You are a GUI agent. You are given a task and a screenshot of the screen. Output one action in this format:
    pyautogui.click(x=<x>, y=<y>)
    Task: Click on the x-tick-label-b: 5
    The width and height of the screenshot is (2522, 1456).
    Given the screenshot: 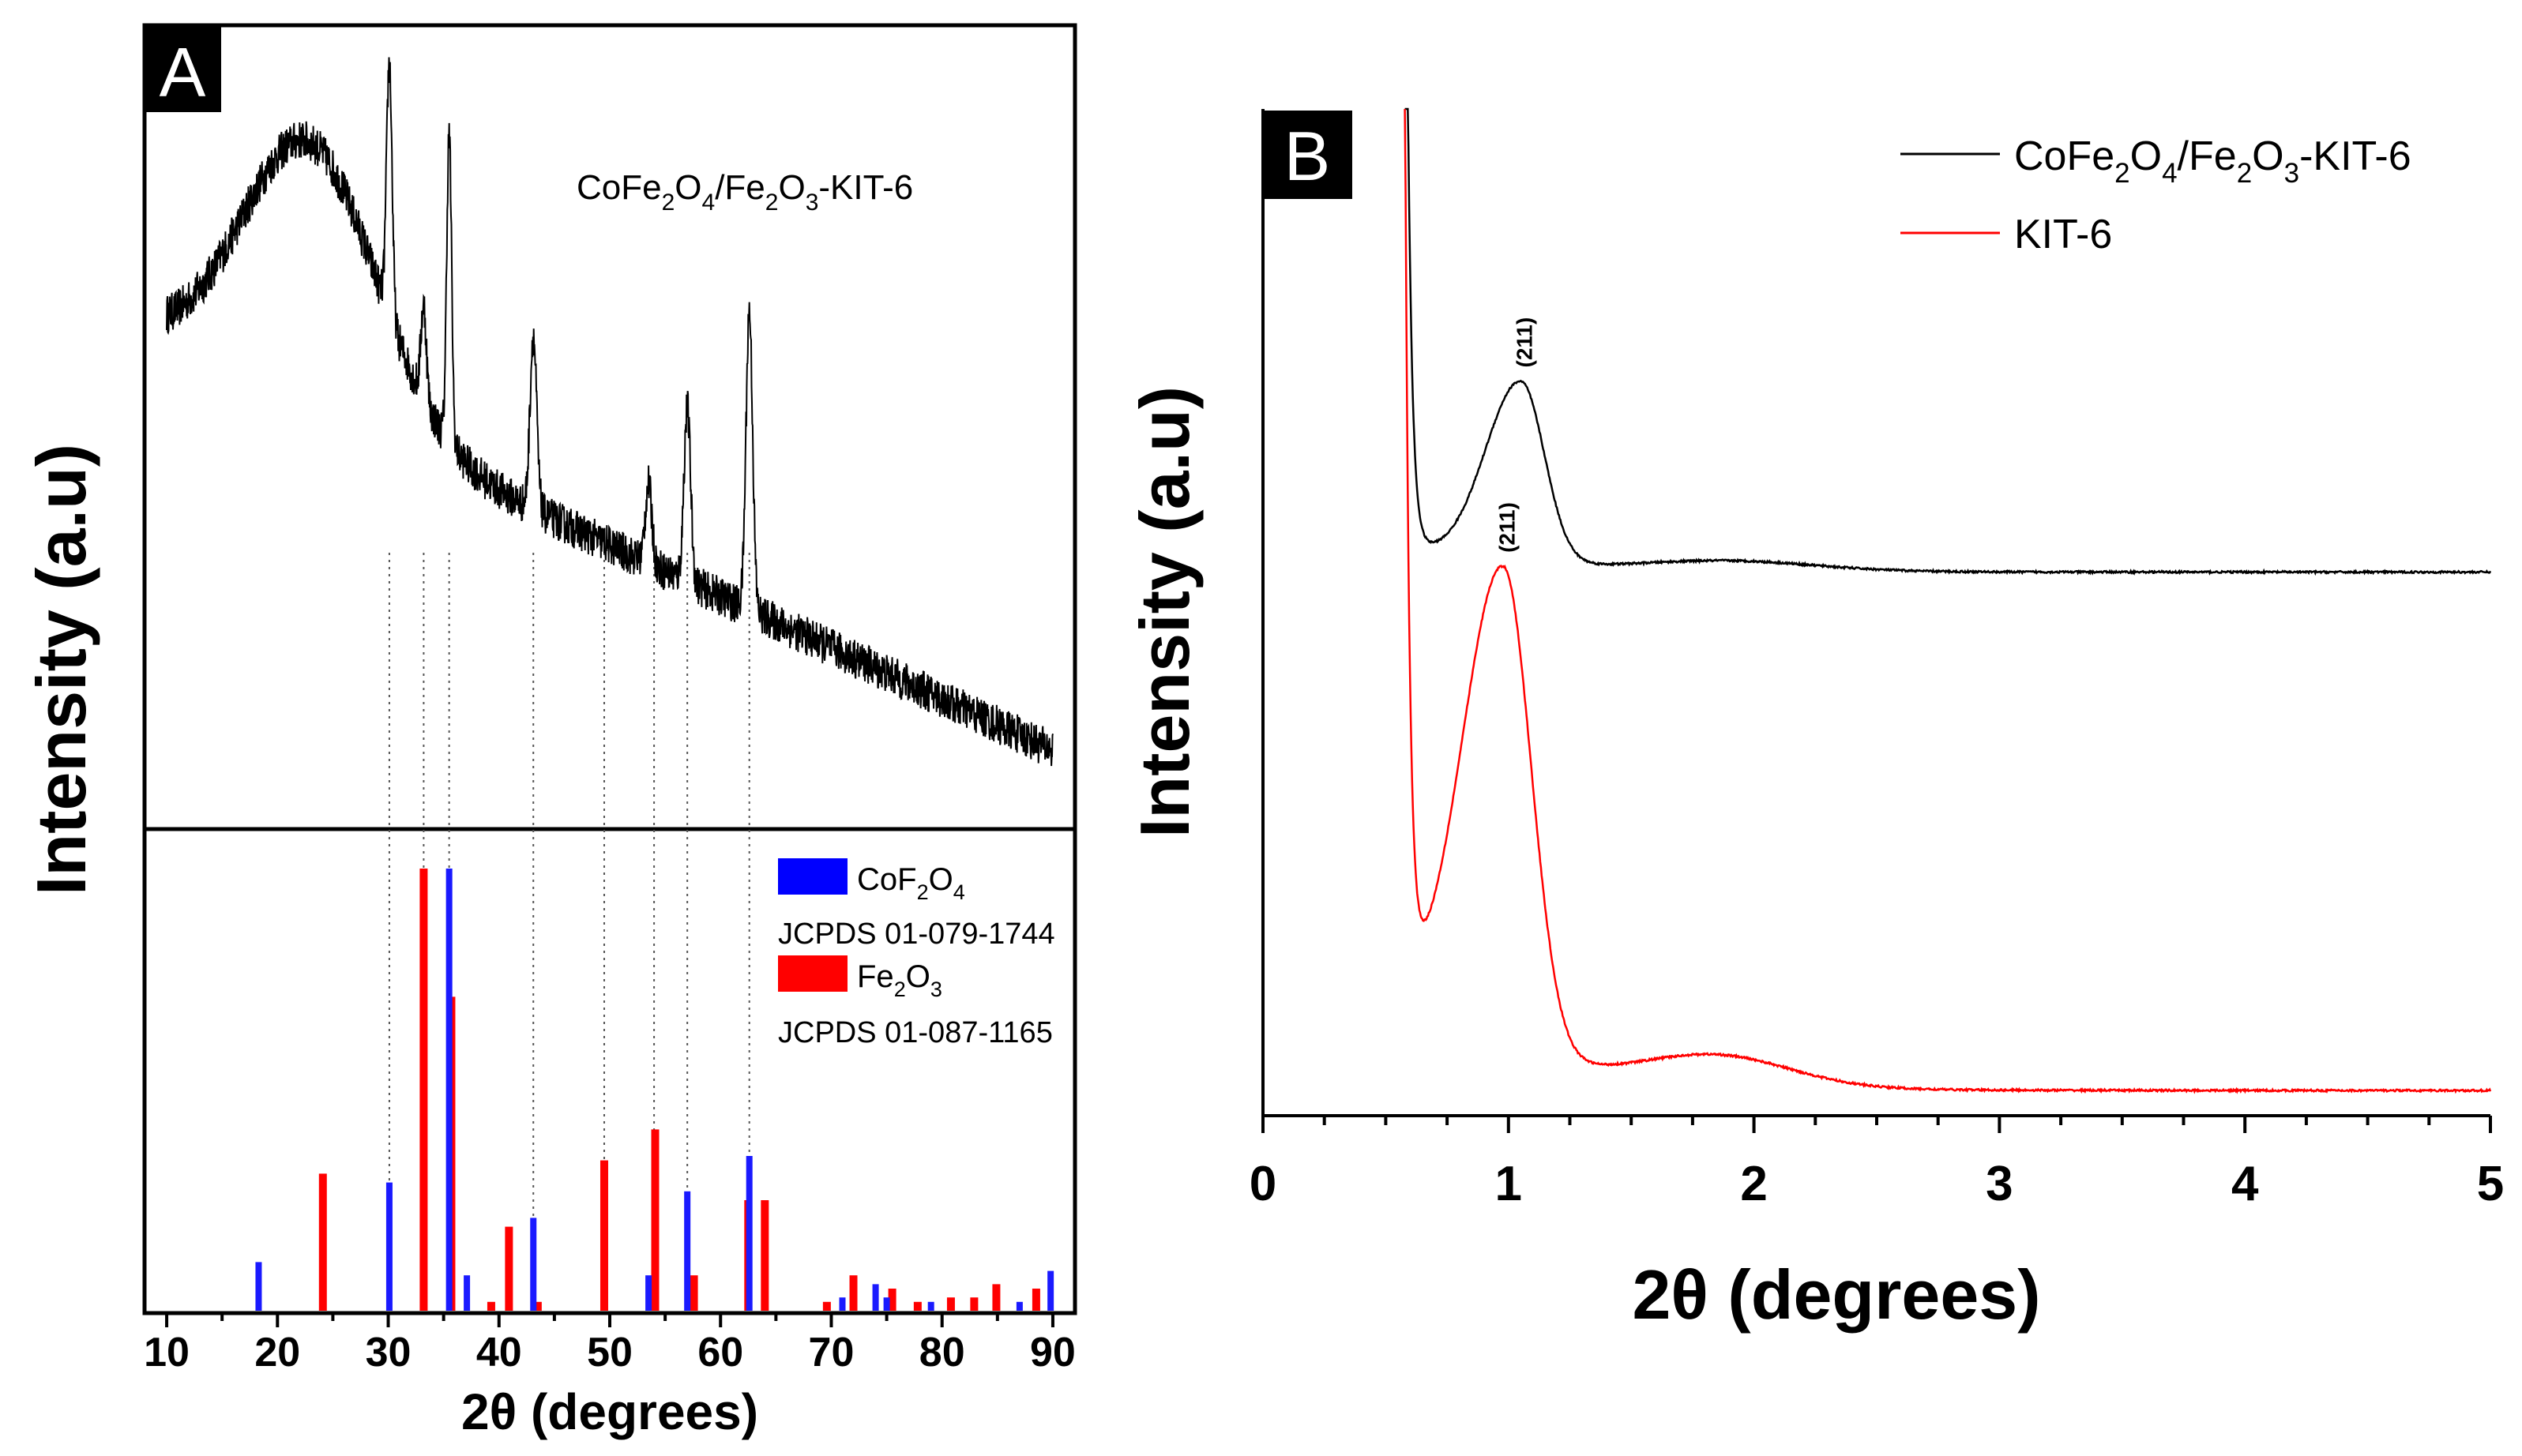 What is the action you would take?
    pyautogui.click(x=2490, y=1184)
    